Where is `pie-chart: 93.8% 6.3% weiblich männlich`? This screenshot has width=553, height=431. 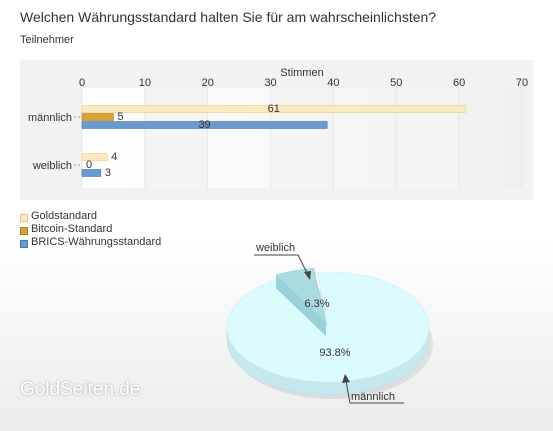 pie-chart: 93.8% 6.3% weiblich männlich is located at coordinates (329, 323).